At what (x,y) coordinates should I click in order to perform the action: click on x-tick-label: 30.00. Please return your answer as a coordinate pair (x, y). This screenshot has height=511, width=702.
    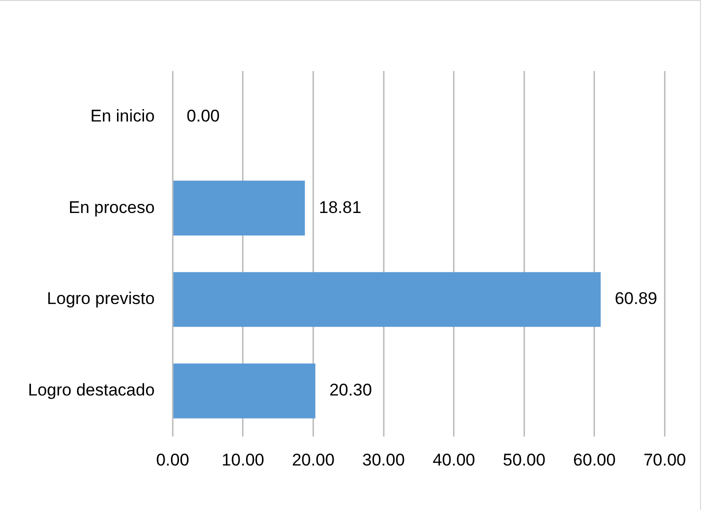
    Looking at the image, I should click on (383, 460).